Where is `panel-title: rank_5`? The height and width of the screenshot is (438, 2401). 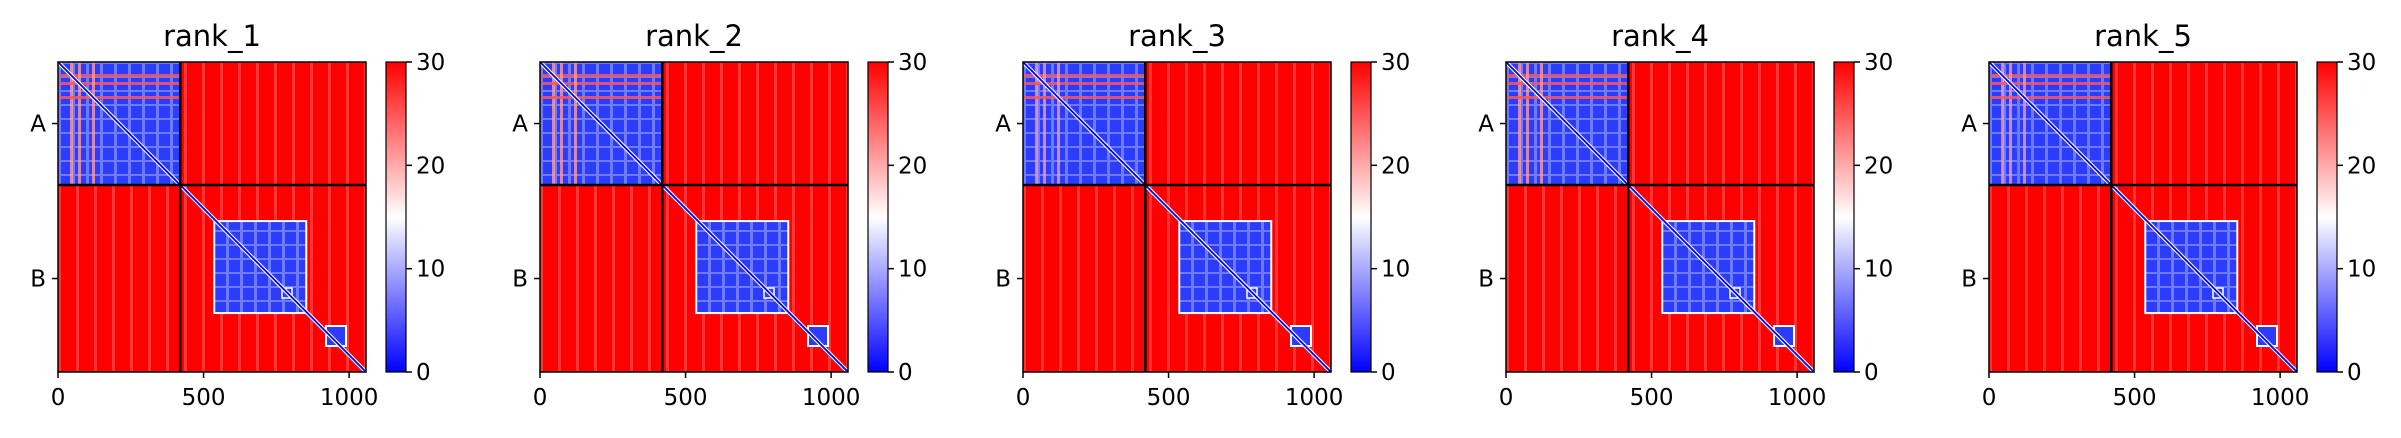
panel-title: rank_5 is located at coordinates (2143, 36).